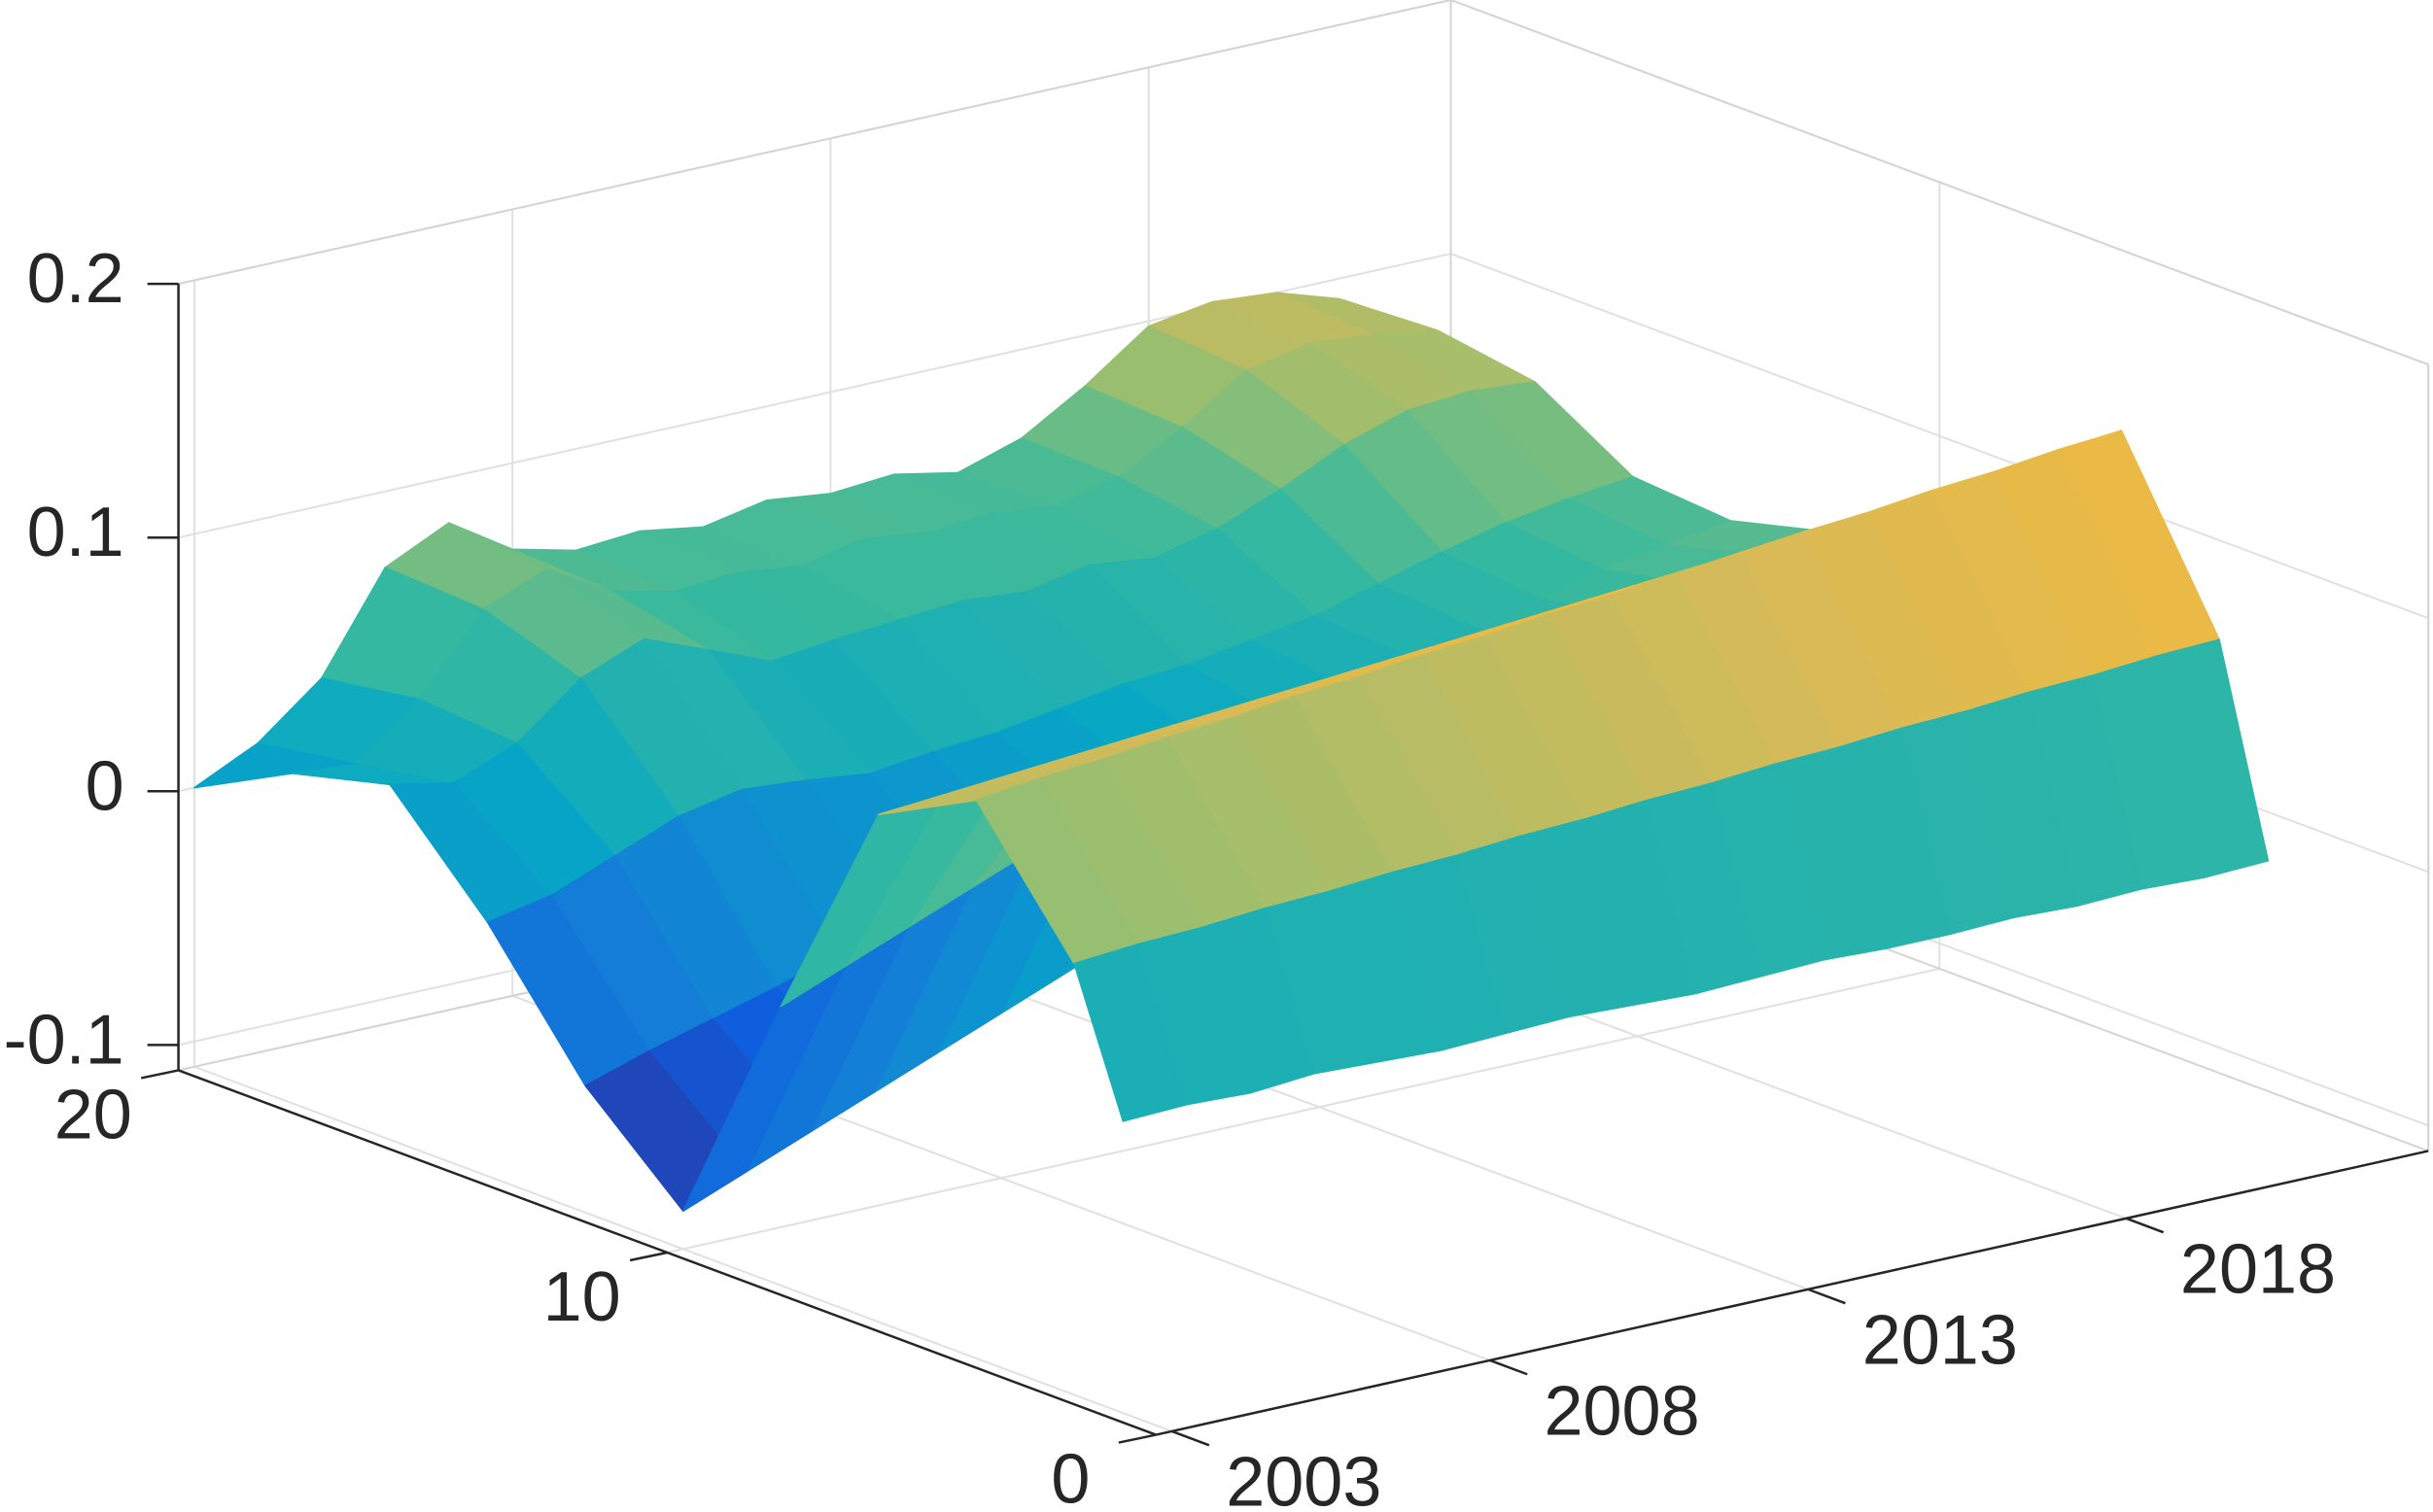 This screenshot has height=1512, width=2433. What do you see at coordinates (2258, 1269) in the screenshot?
I see `x-tick-label: 2018` at bounding box center [2258, 1269].